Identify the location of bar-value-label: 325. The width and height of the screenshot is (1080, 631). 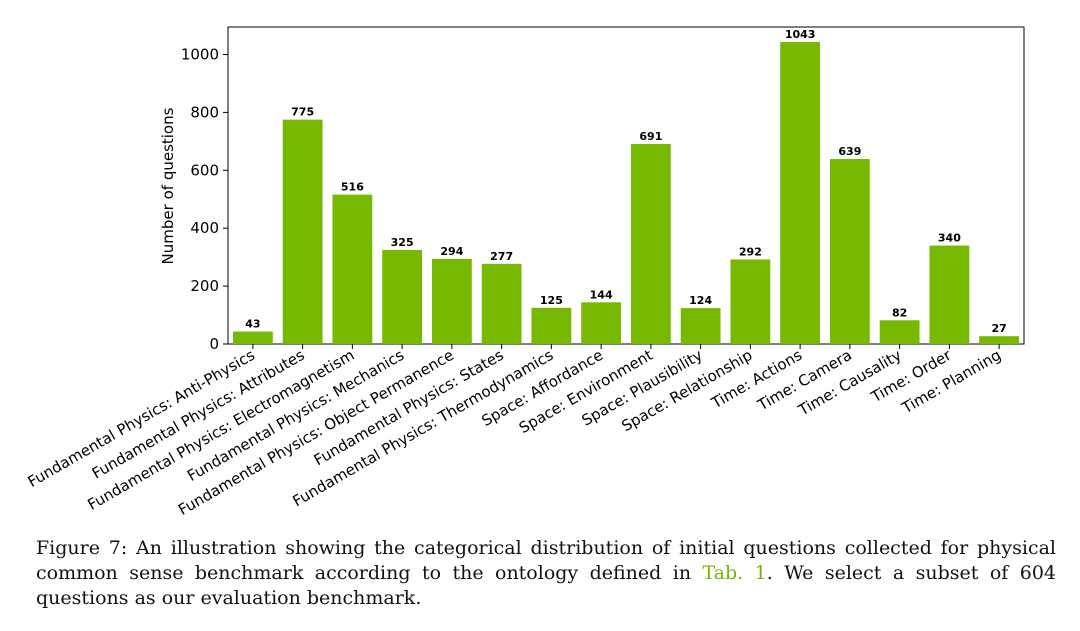
(402, 242).